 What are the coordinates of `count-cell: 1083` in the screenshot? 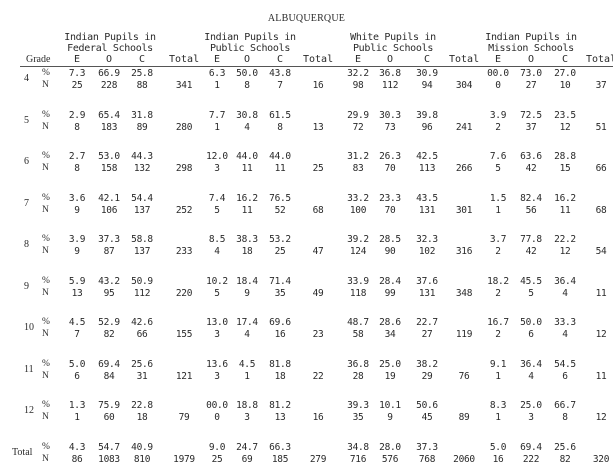 It's located at (109, 459).